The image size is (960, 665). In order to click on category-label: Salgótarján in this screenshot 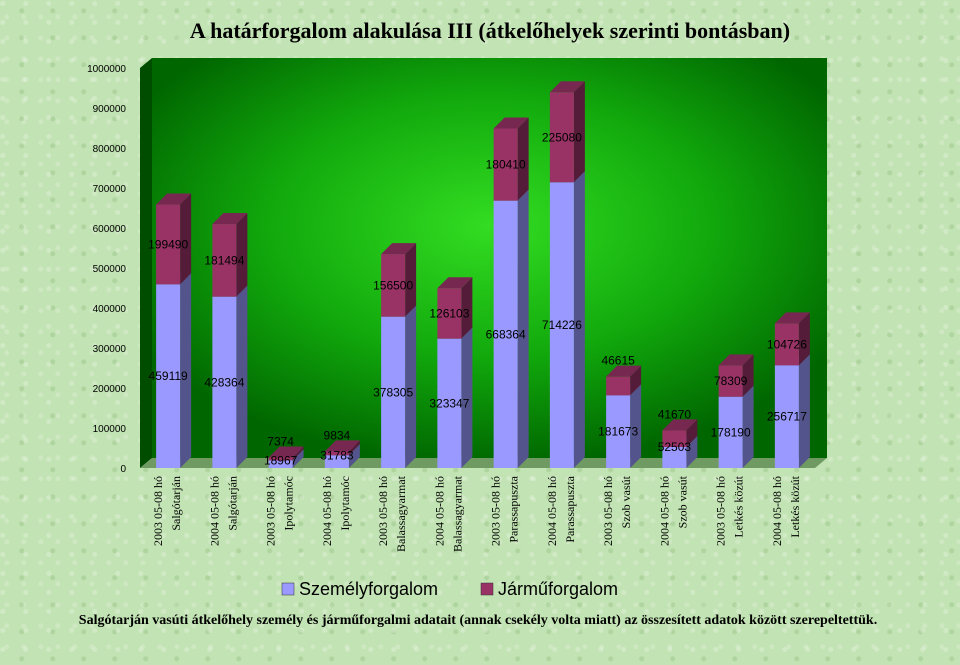, I will do `click(232, 503)`.